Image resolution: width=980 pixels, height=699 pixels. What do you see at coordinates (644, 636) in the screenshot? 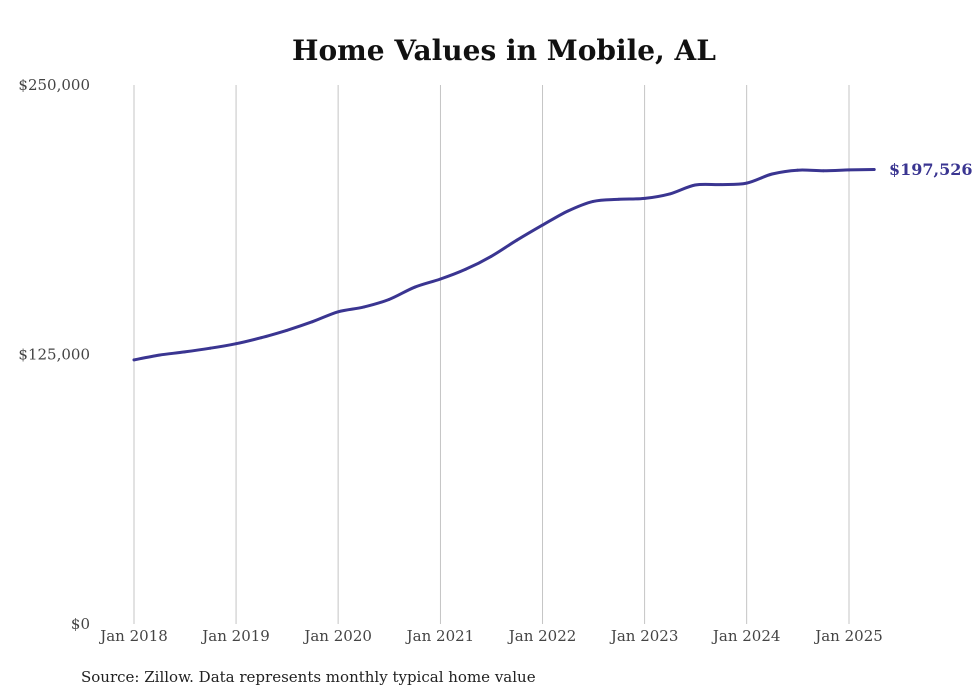
I see `x-tick-label: Jan 2023` at bounding box center [644, 636].